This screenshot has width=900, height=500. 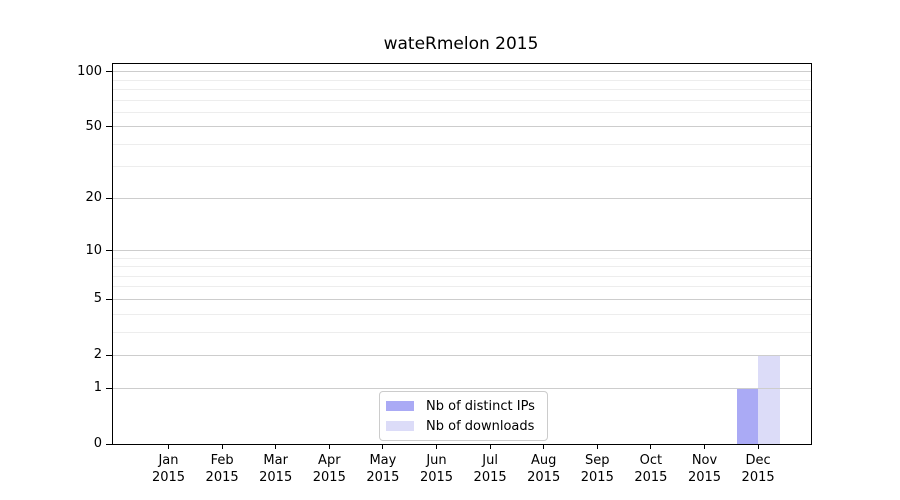 What do you see at coordinates (222, 460) in the screenshot?
I see `x-tick-month: Feb` at bounding box center [222, 460].